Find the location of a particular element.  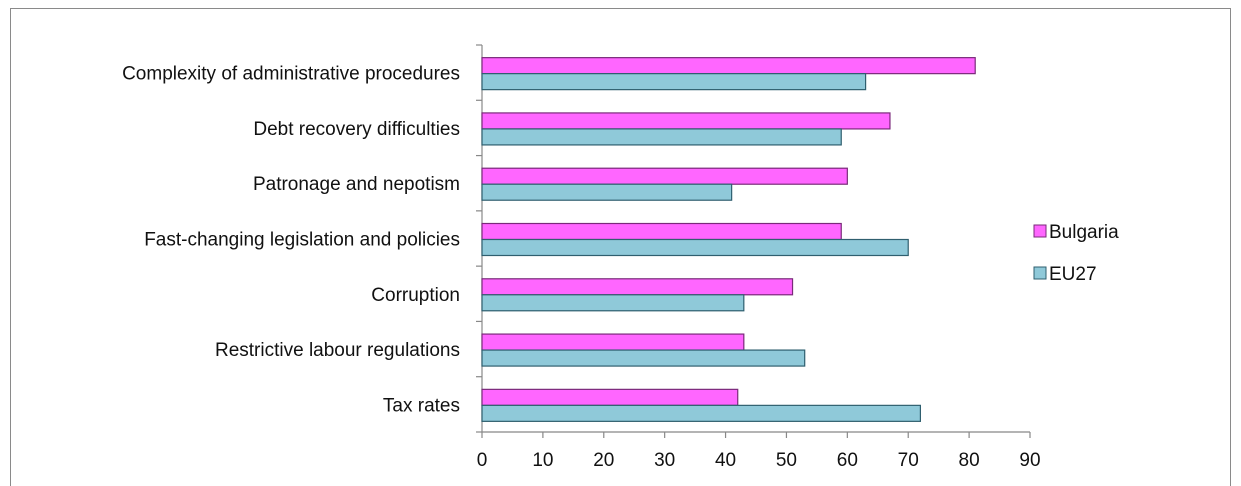

x-tick-label: 80 is located at coordinates (969, 460).